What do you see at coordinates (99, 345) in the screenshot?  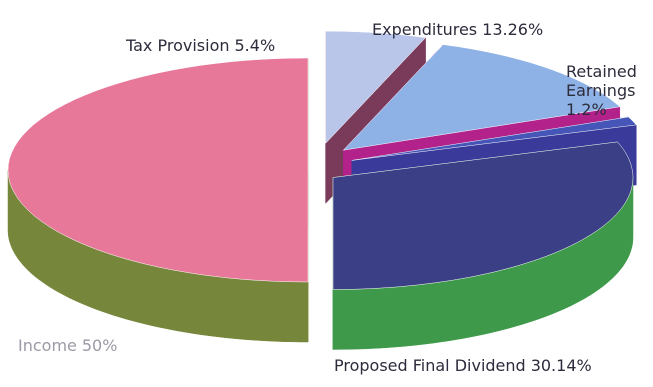 I see `value-label: 50%` at bounding box center [99, 345].